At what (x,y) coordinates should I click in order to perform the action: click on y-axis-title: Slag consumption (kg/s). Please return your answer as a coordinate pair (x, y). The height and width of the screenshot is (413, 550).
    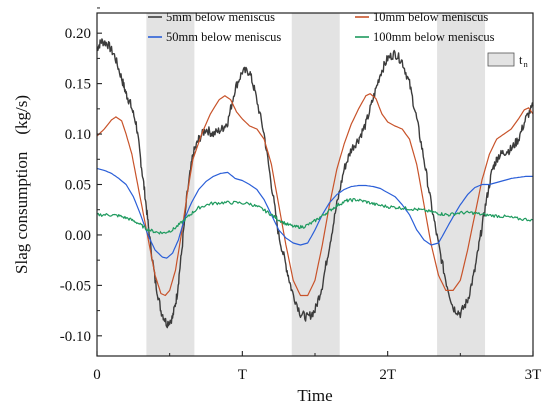
    Looking at the image, I should click on (21, 184).